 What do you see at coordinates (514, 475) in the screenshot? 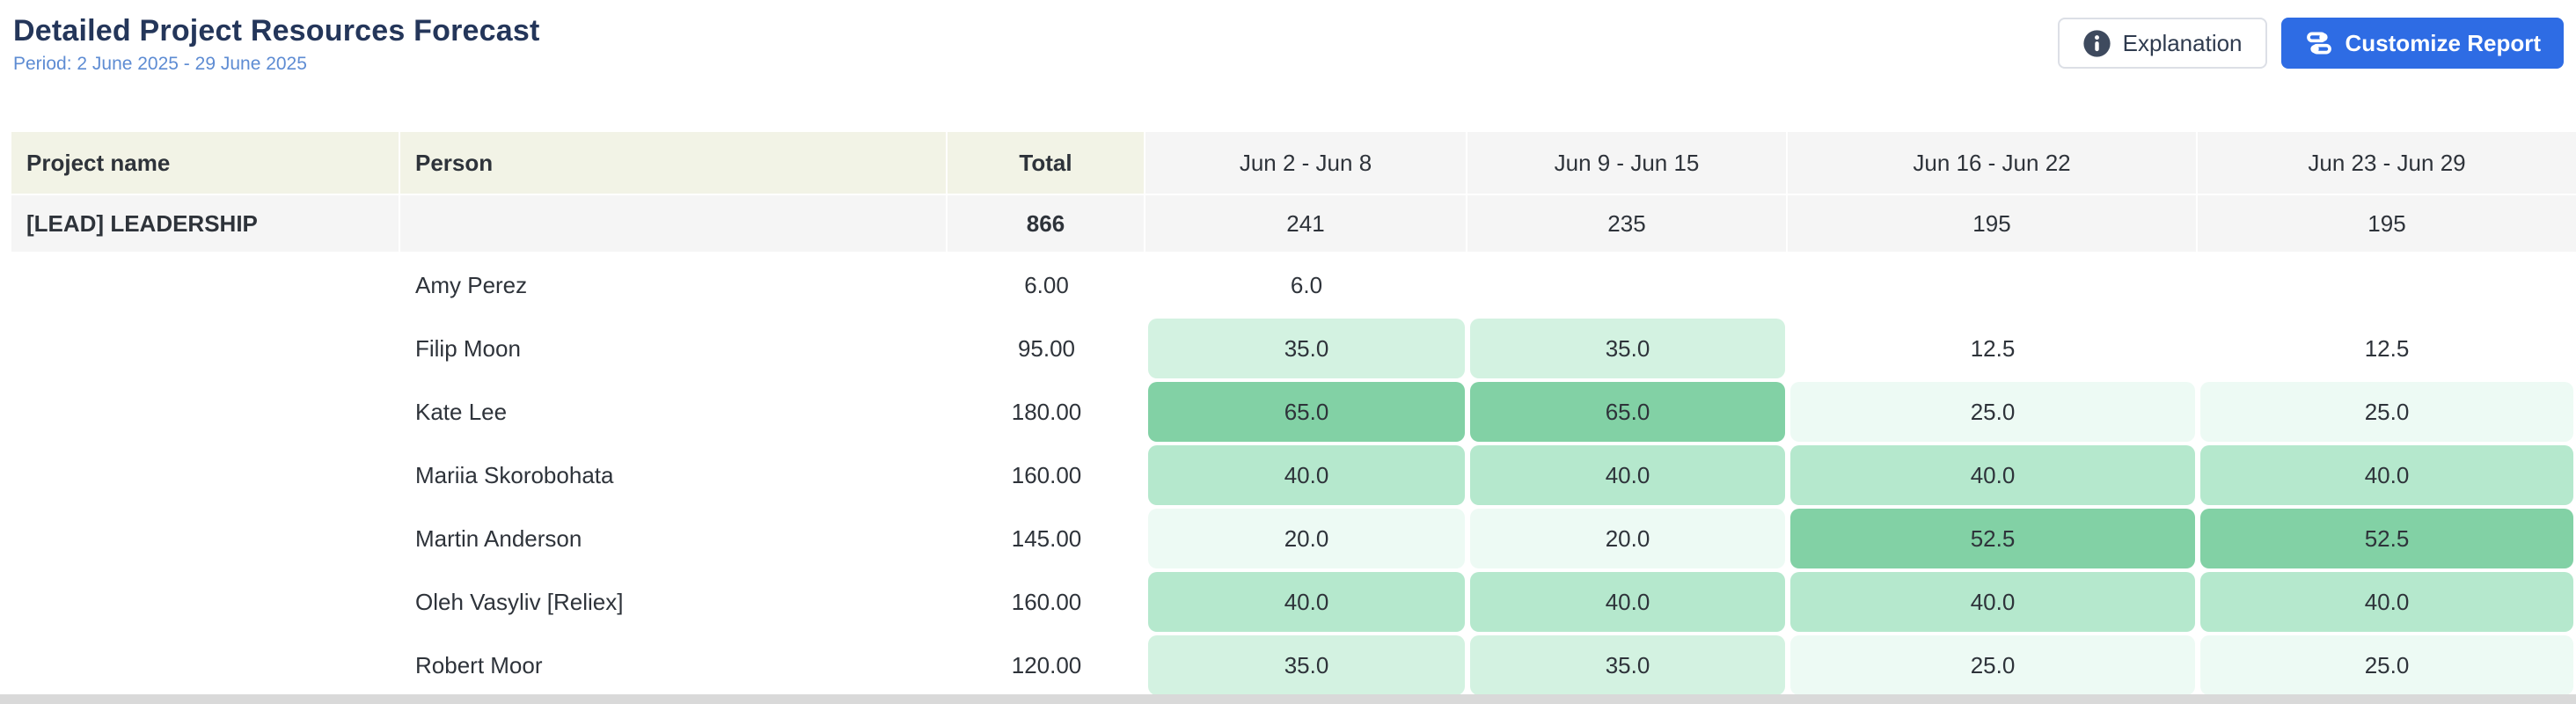
I see `person-name: Mariia Skorobohata` at bounding box center [514, 475].